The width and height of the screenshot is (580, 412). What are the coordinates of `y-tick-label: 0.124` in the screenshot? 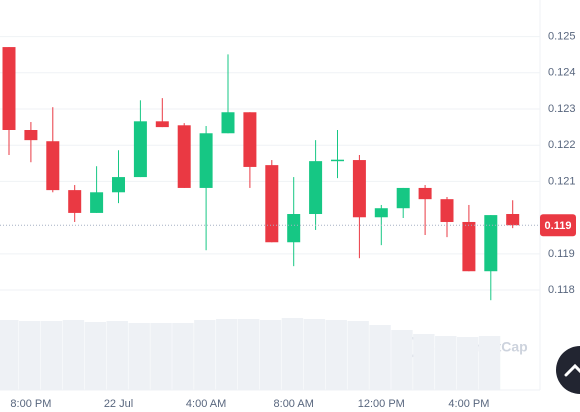 It's located at (562, 73).